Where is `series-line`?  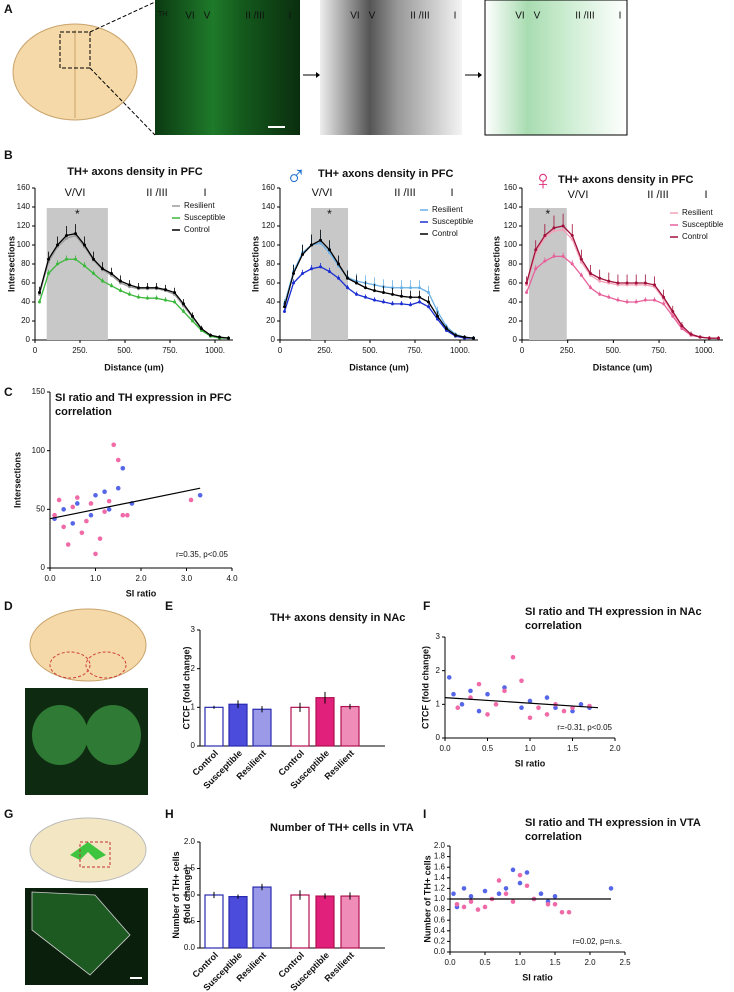 series-line is located at coordinates (133, 298).